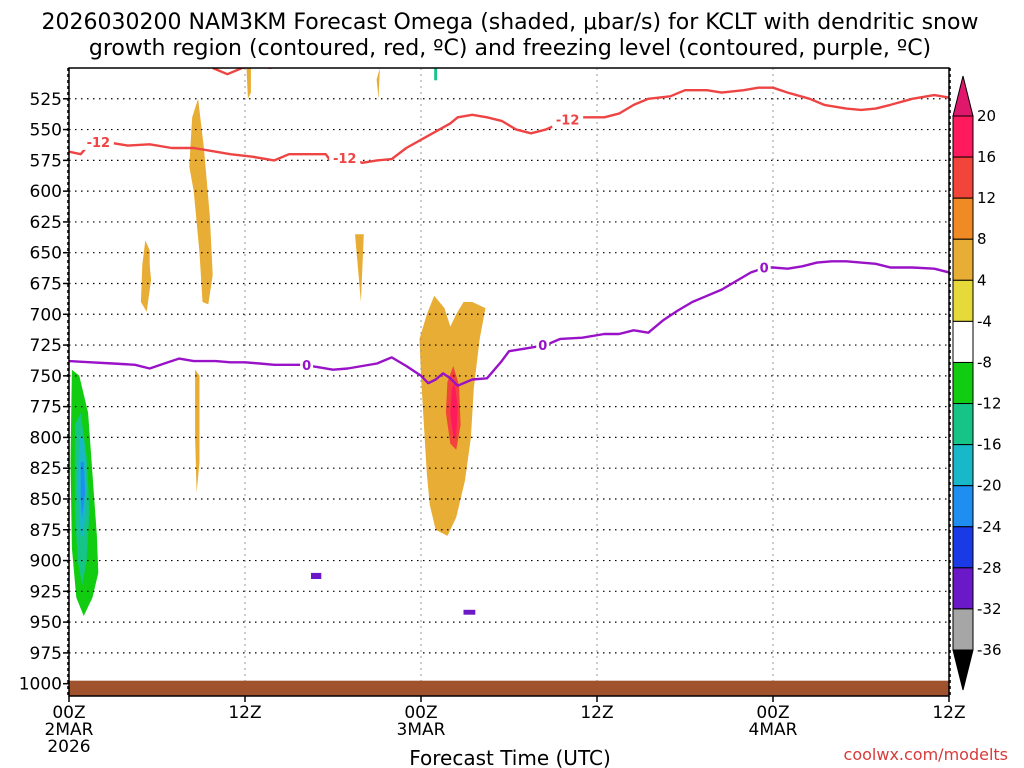 This screenshot has width=1024, height=768. I want to click on y-tick-label-10: 775, so click(46, 408).